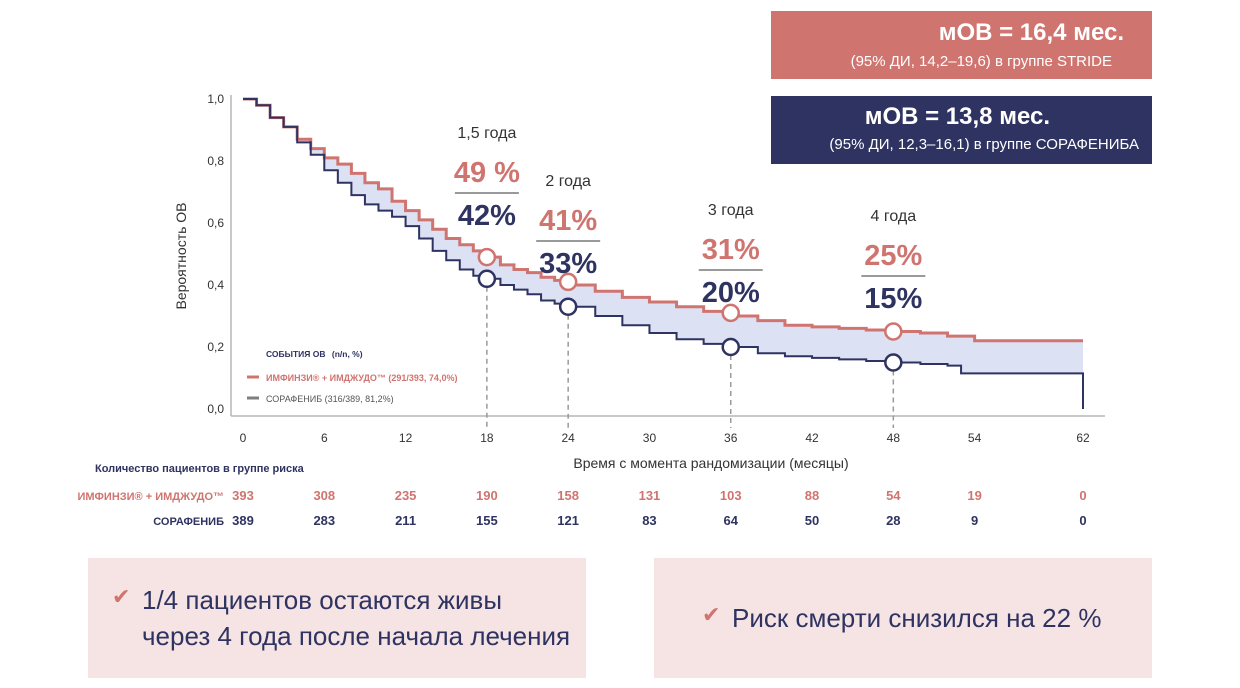  Describe the element at coordinates (215, 161) in the screenshot. I see `y-tick-label: 0,8` at that location.